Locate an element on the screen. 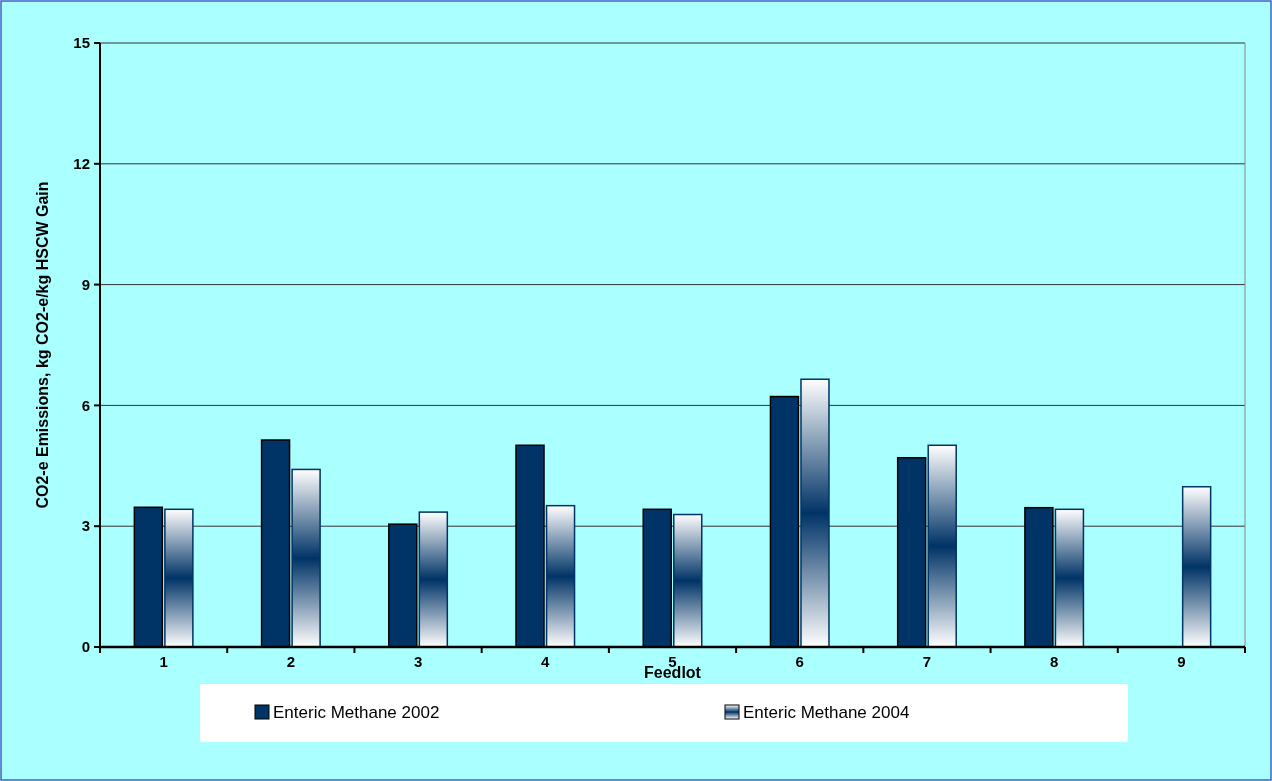  y-axis-title: CO2-e Emissions, kg CO2-e/kg HSCW Gain is located at coordinates (42, 345).